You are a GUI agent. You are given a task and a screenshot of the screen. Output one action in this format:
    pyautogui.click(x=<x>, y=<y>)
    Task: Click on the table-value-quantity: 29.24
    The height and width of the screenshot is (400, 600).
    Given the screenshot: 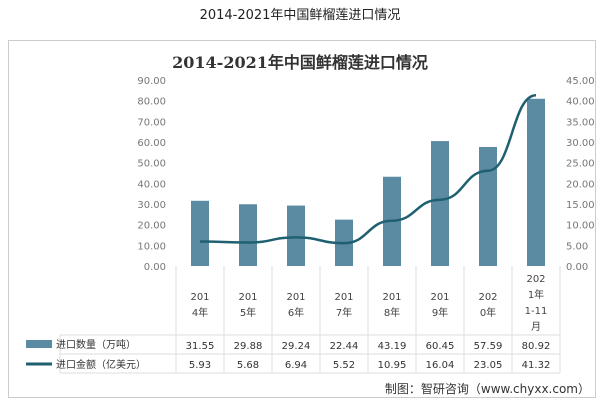 What is the action you would take?
    pyautogui.click(x=296, y=346)
    